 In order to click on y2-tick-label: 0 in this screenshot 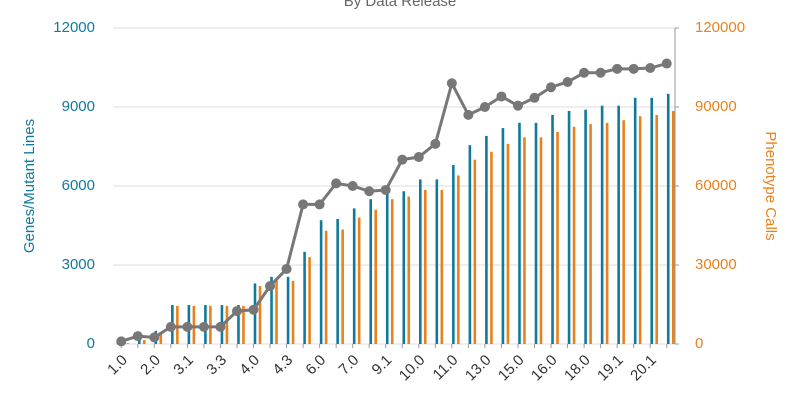, I will do `click(699, 343)`.